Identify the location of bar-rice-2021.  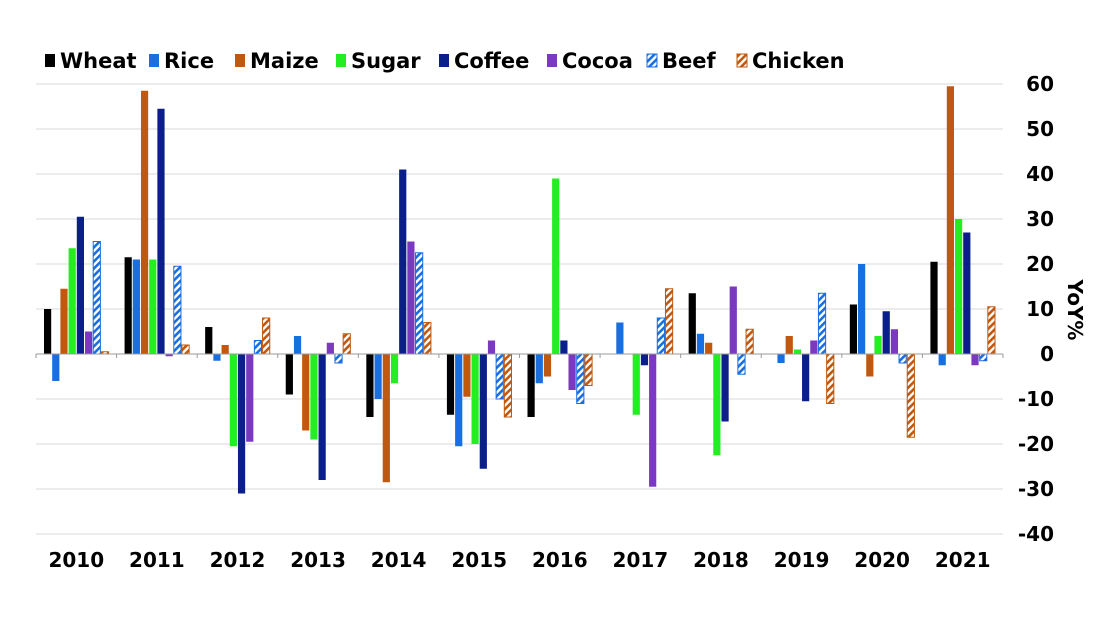
(942, 360).